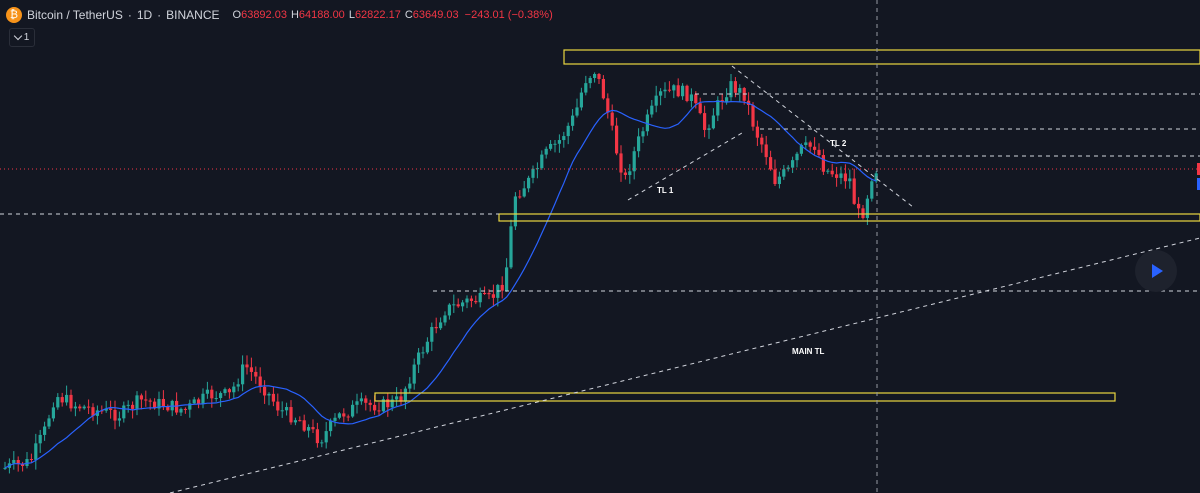  What do you see at coordinates (22, 37) in the screenshot?
I see `indicators-collapse-button: 1` at bounding box center [22, 37].